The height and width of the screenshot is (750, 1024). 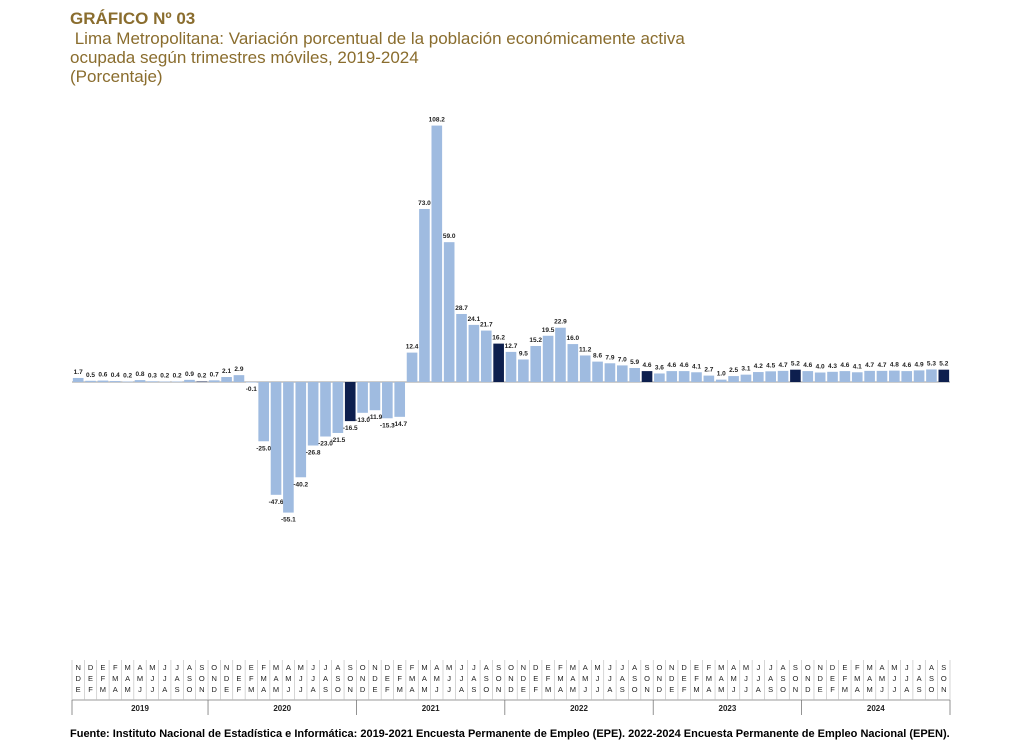 What do you see at coordinates (876, 708) in the screenshot?
I see `year-label: 2024` at bounding box center [876, 708].